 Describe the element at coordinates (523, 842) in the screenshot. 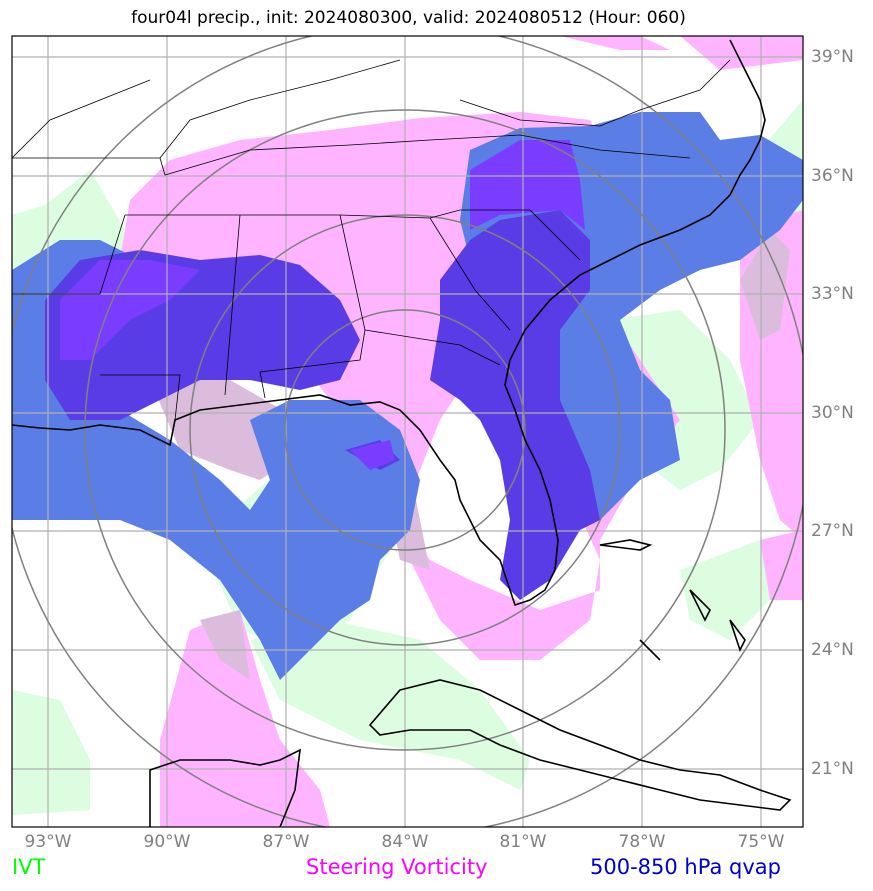

I see `lon-label-81: 81°W` at that location.